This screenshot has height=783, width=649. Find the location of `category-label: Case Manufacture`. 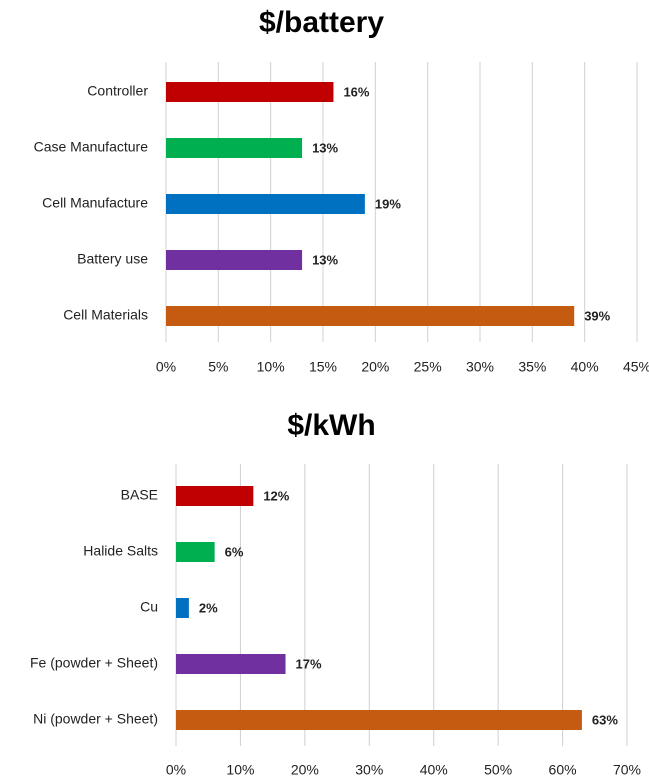

category-label: Case Manufacture is located at coordinates (91, 147).